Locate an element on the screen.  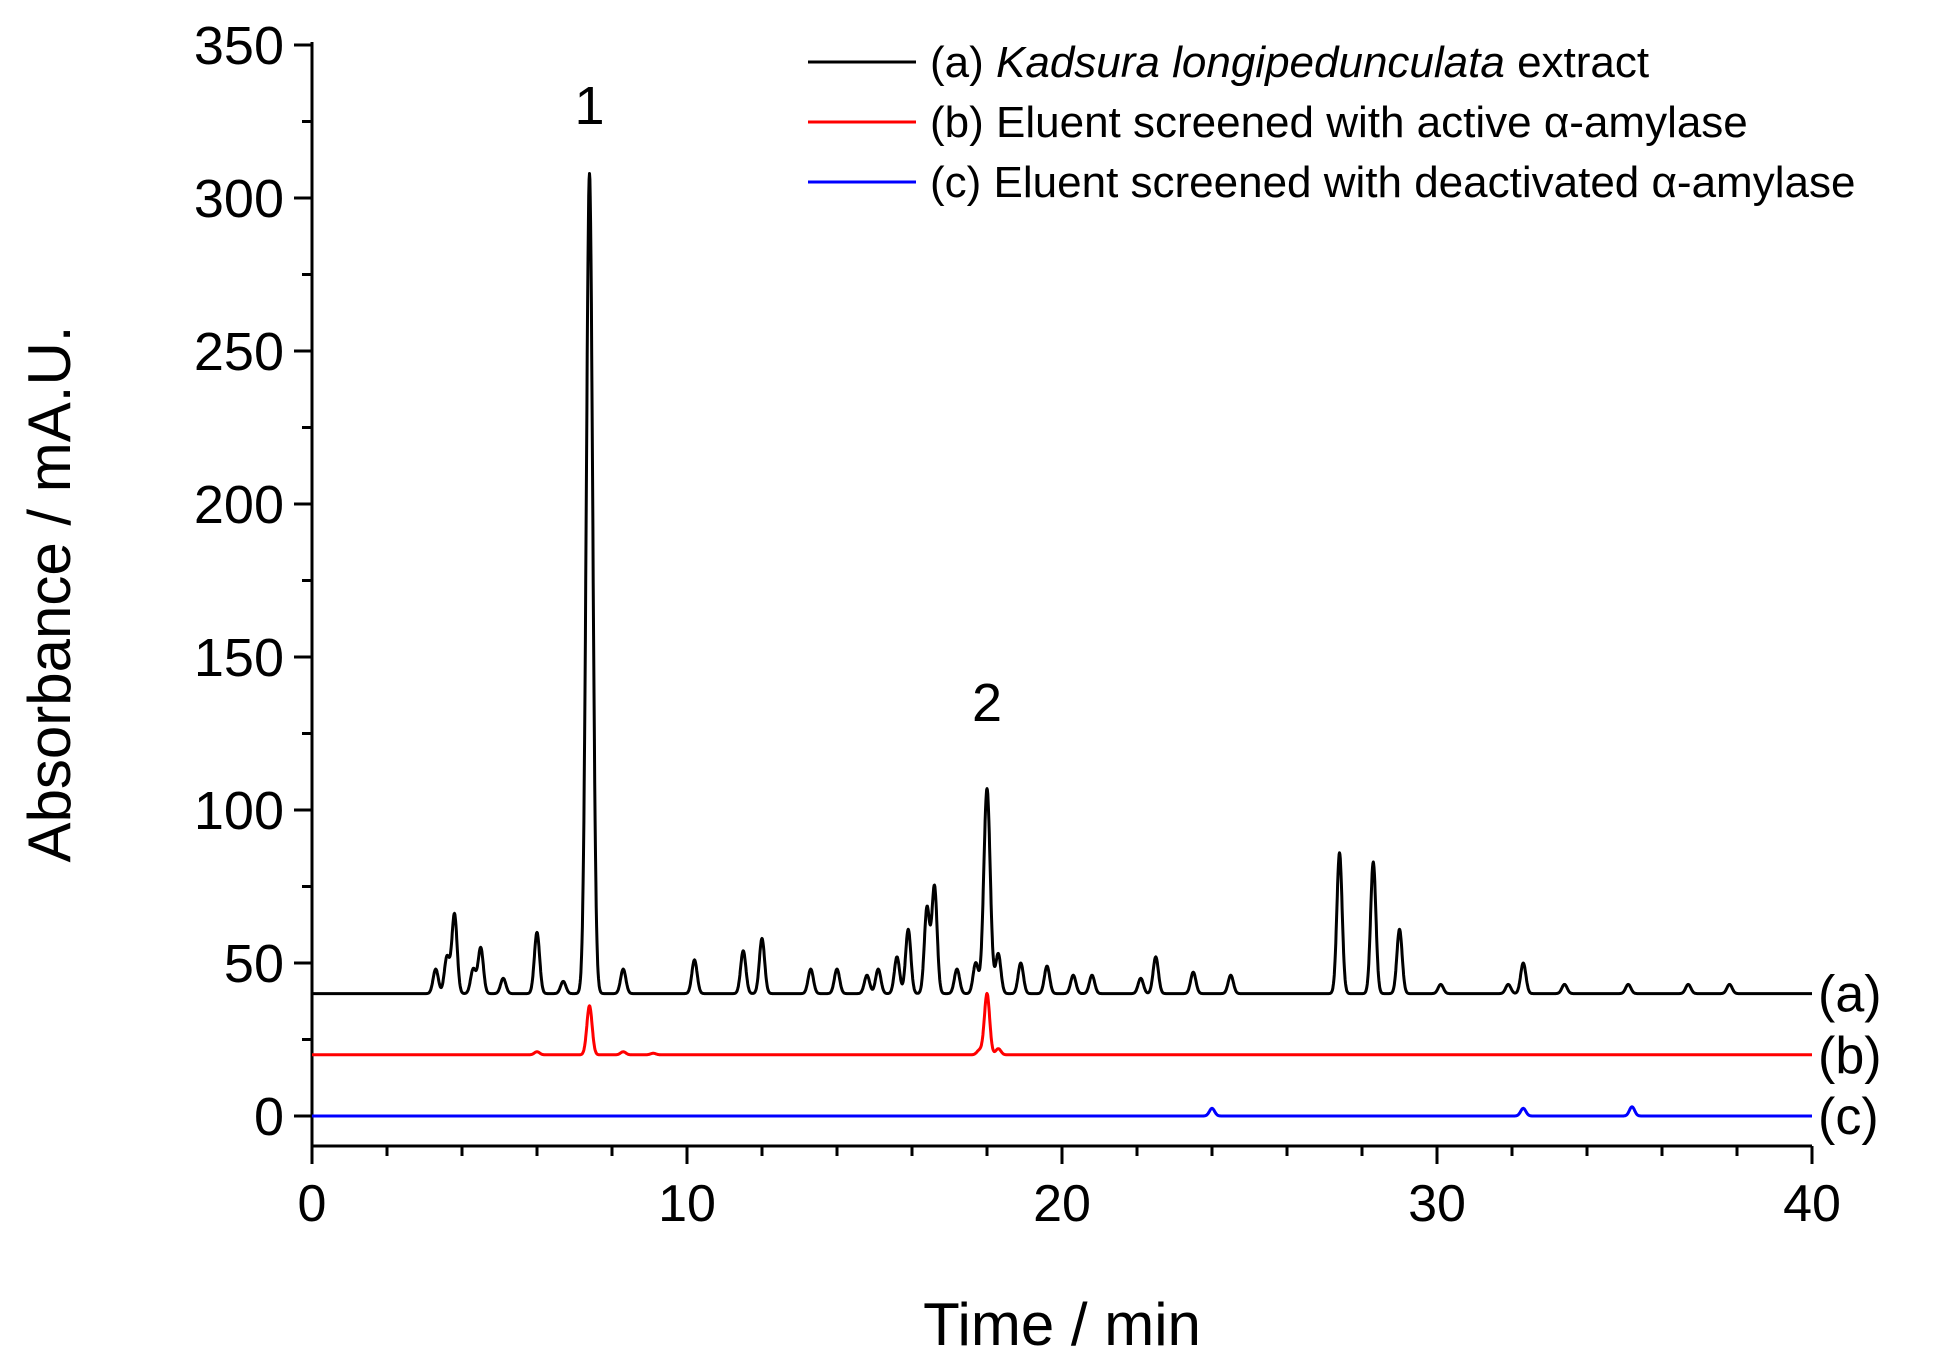
x-tick-label: 0 is located at coordinates (312, 1204).